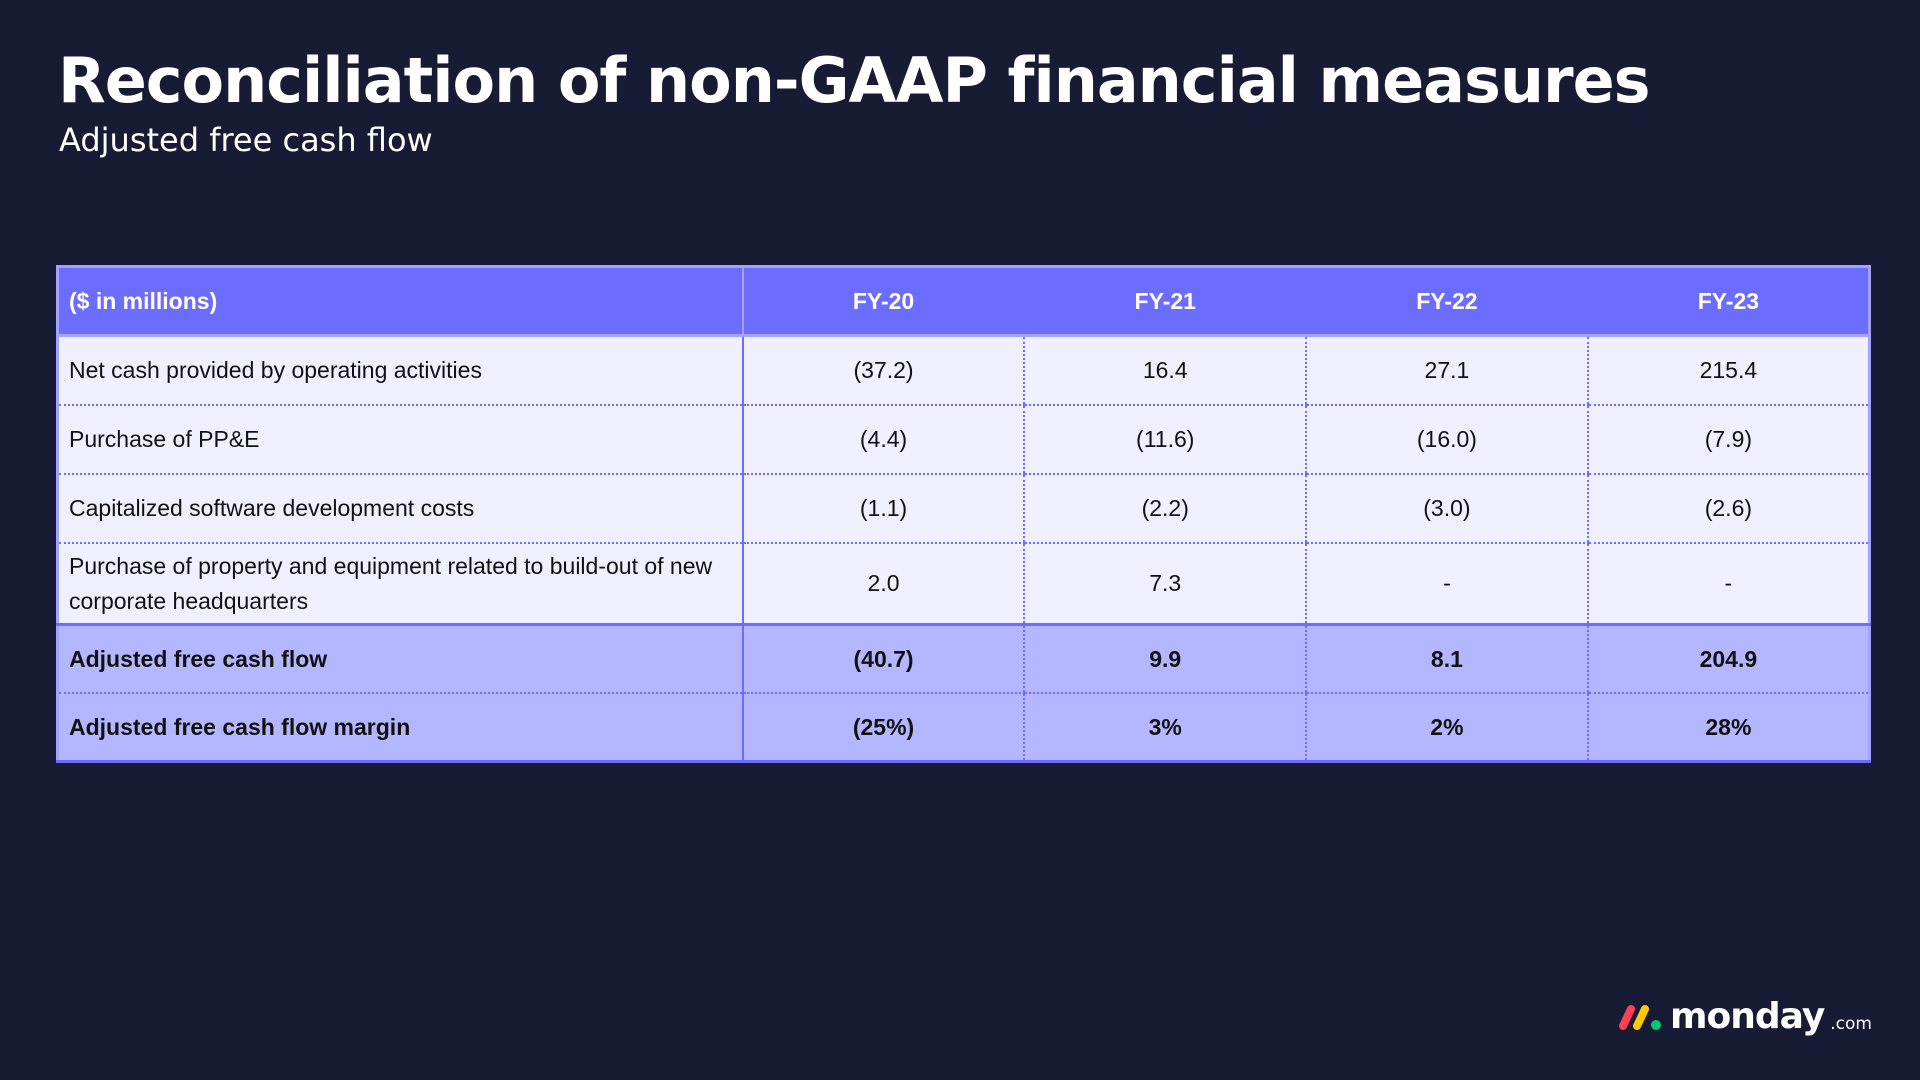  I want to click on table-cell: 27.1, so click(1446, 370).